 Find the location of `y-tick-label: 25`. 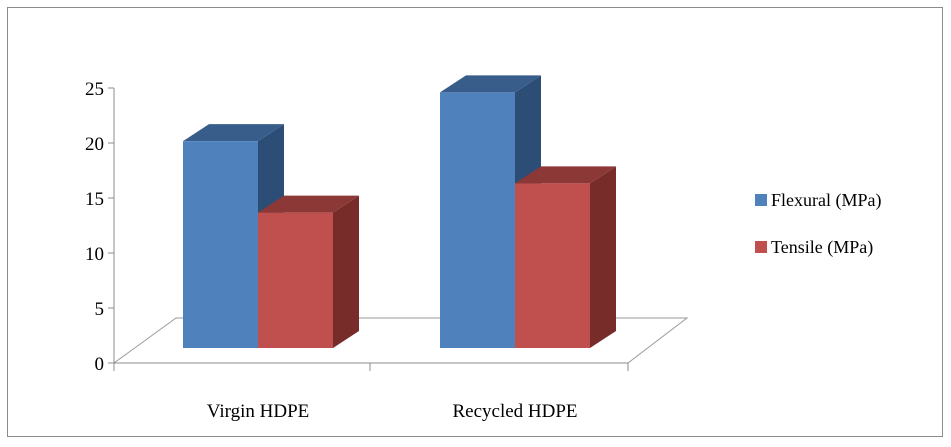

y-tick-label: 25 is located at coordinates (94, 89).